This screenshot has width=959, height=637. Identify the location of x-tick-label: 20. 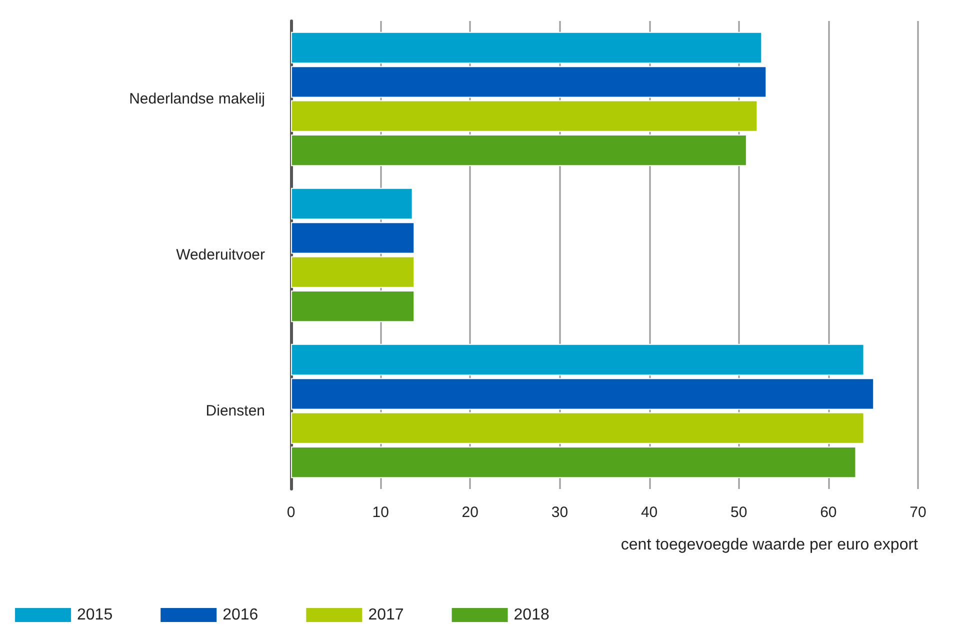
(470, 512).